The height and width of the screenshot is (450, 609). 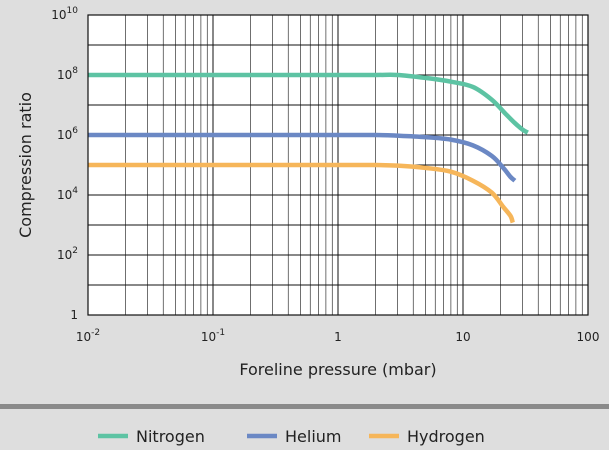 What do you see at coordinates (446, 436) in the screenshot?
I see `legend-label-hydrogen: Hydrogen` at bounding box center [446, 436].